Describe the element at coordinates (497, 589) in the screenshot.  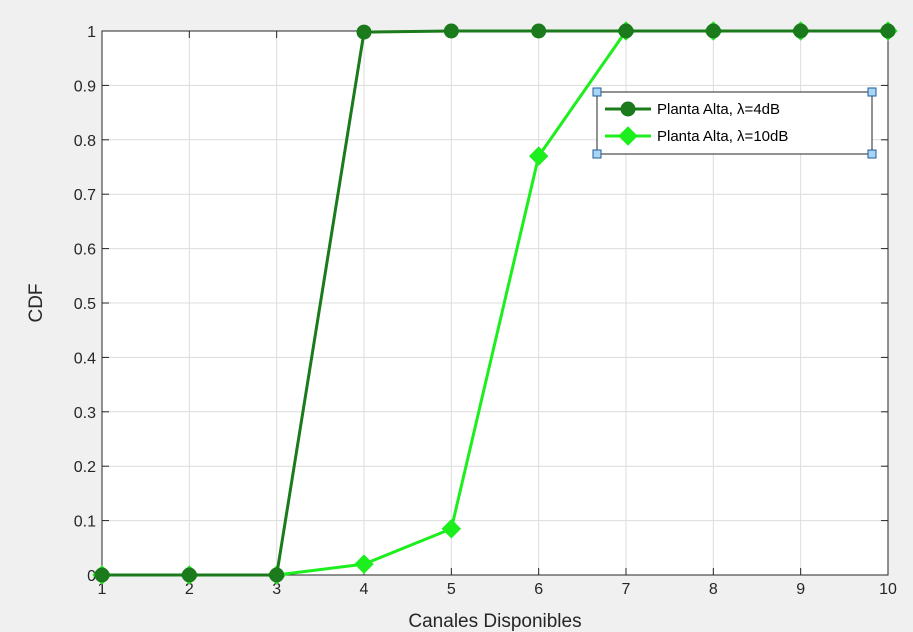
I see `x-tick-labels: 1 2 3 4 5 6 7 8 9 10` at that location.